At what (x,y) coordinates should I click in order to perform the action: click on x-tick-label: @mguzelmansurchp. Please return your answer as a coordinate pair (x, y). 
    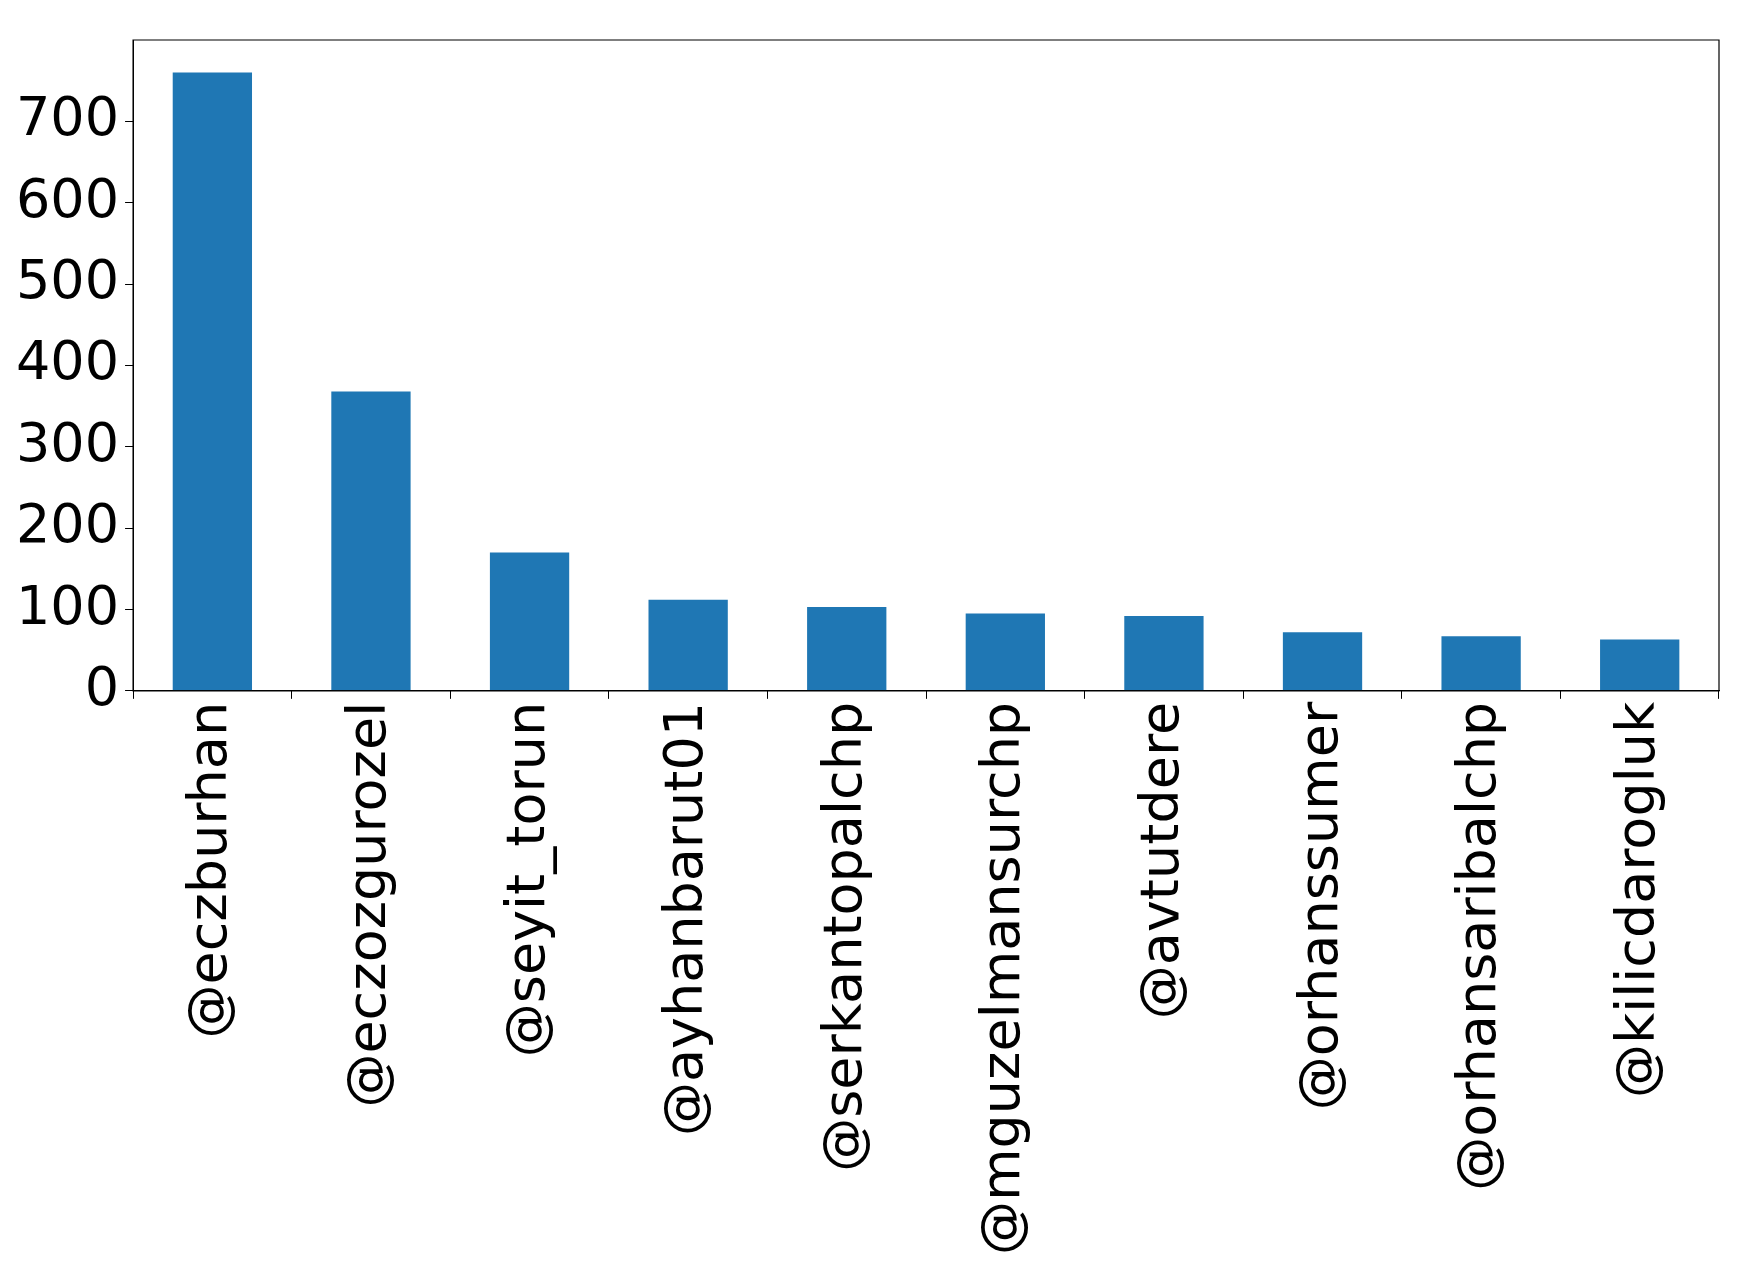
    Looking at the image, I should click on (1001, 978).